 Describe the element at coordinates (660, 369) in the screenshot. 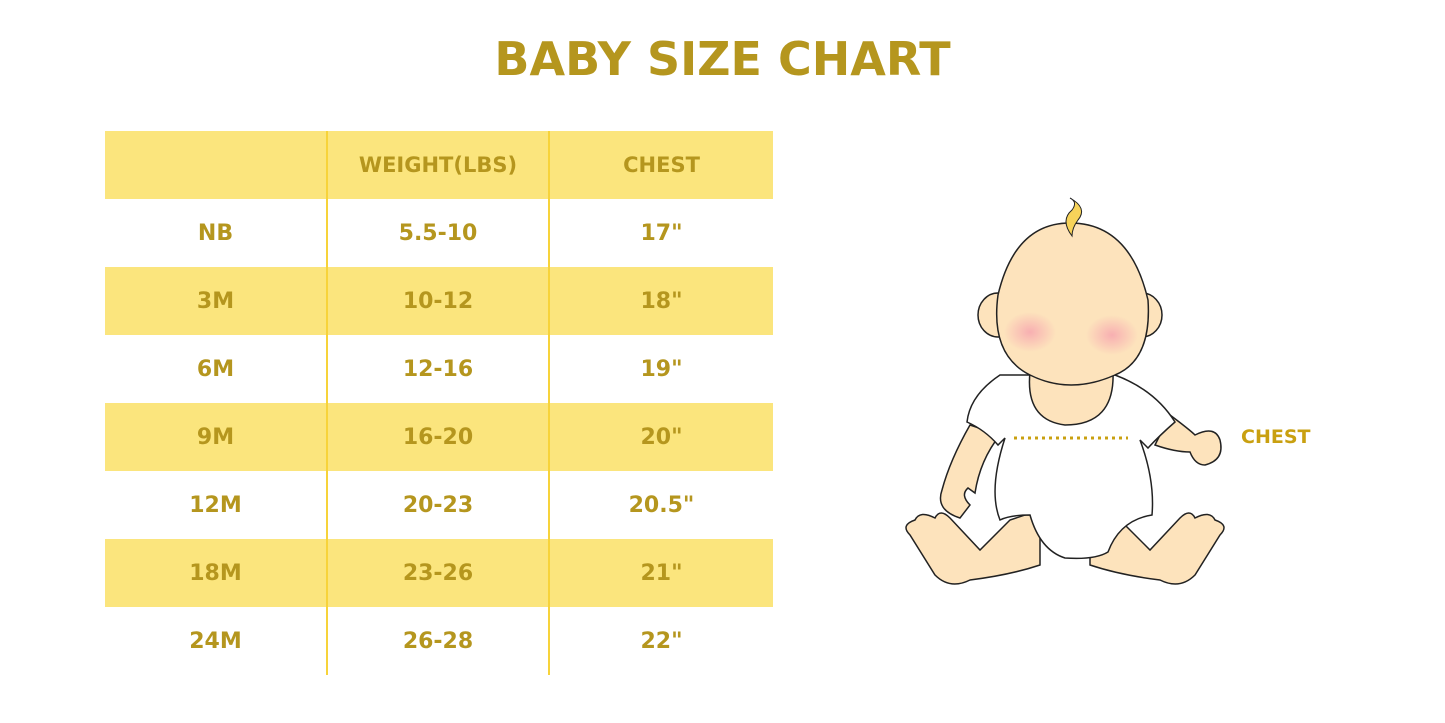

I see `cell-chest: 19"` at that location.